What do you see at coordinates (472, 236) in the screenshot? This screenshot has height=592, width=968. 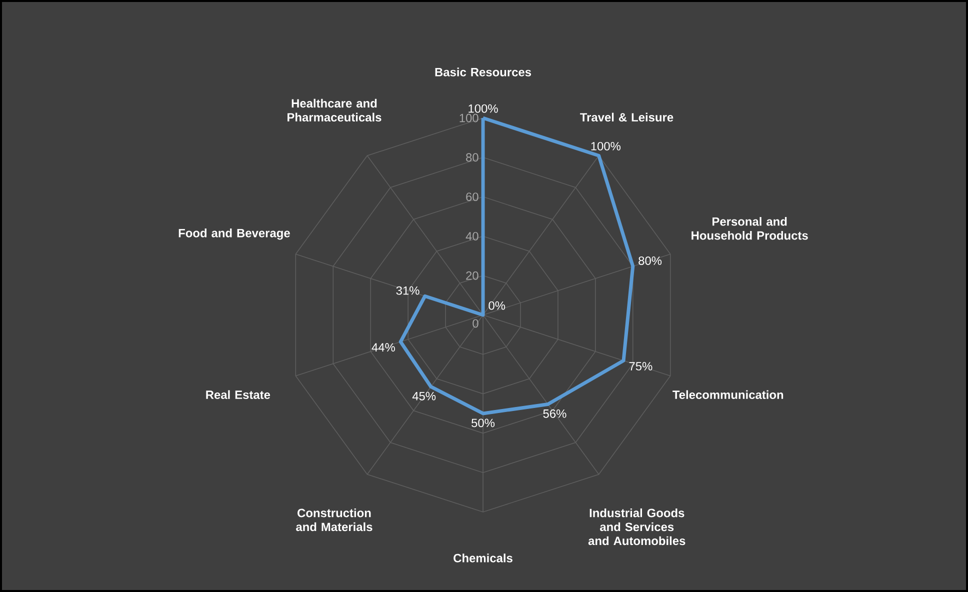 I see `y-tick-label: 40` at bounding box center [472, 236].